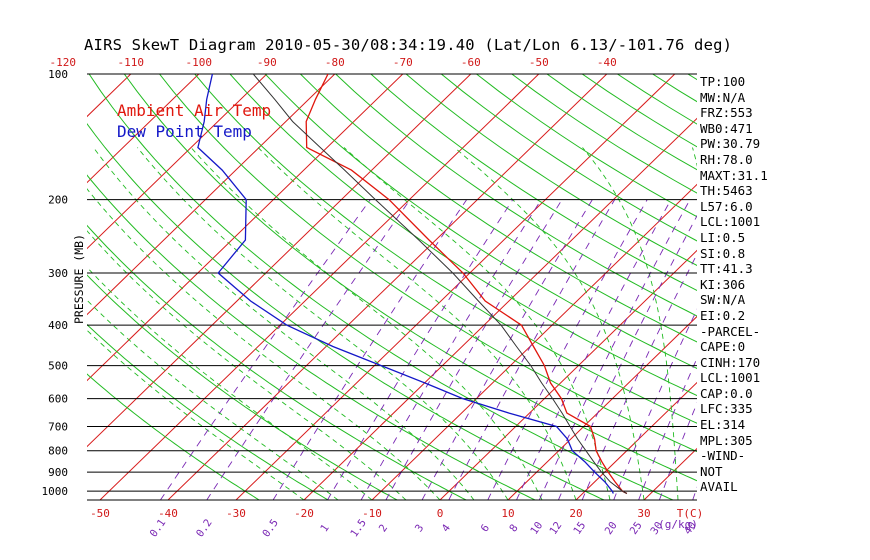 The width and height of the screenshot is (870, 560). What do you see at coordinates (726, 191) in the screenshot?
I see `stat-item: TH:5463` at bounding box center [726, 191].